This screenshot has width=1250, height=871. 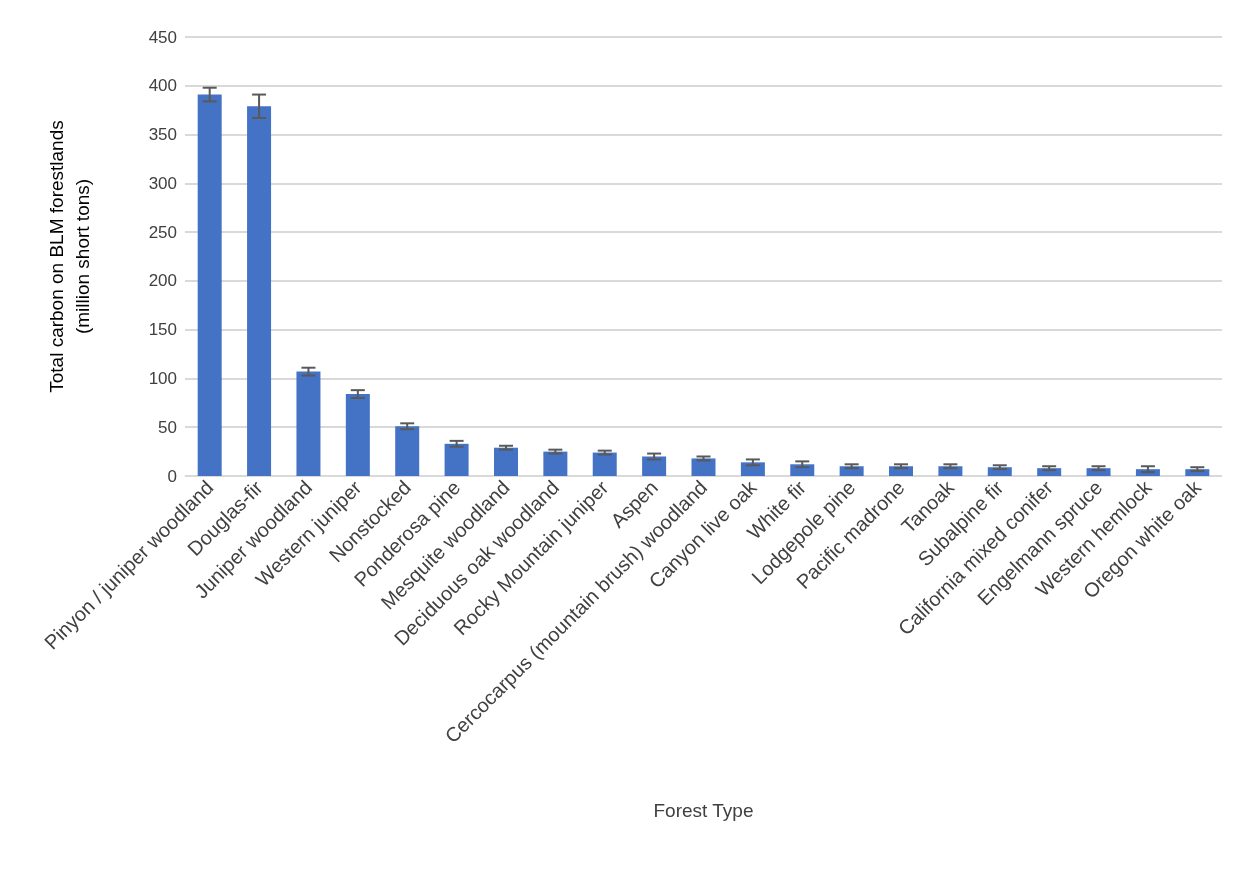 What do you see at coordinates (703, 810) in the screenshot?
I see `x-axis-title: Forest Type` at bounding box center [703, 810].